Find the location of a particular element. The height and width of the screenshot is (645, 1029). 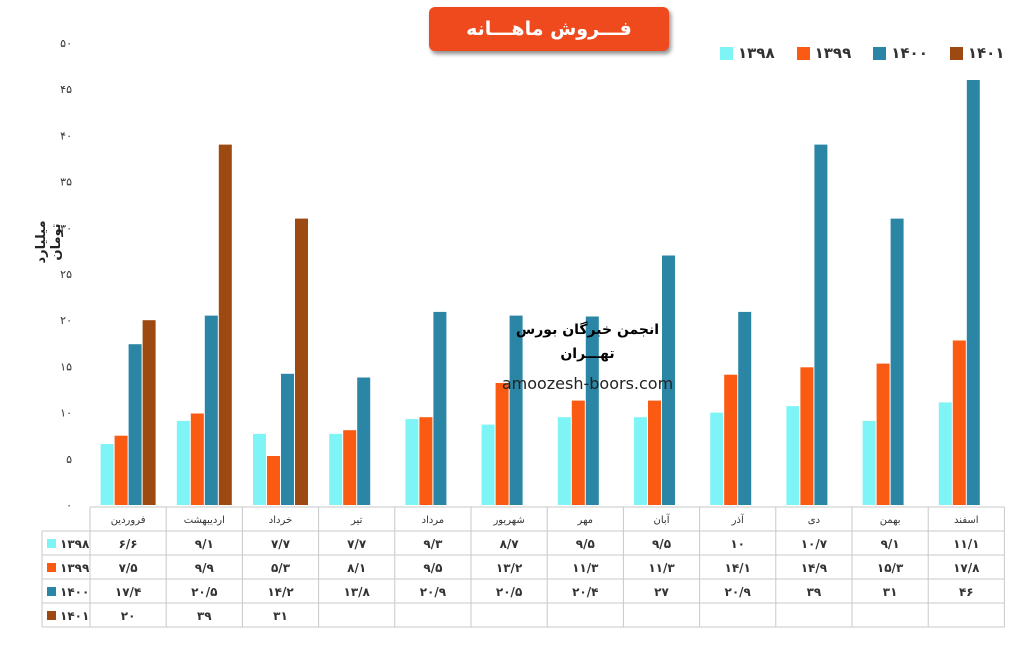

x-tick-label: خرداد is located at coordinates (280, 520).